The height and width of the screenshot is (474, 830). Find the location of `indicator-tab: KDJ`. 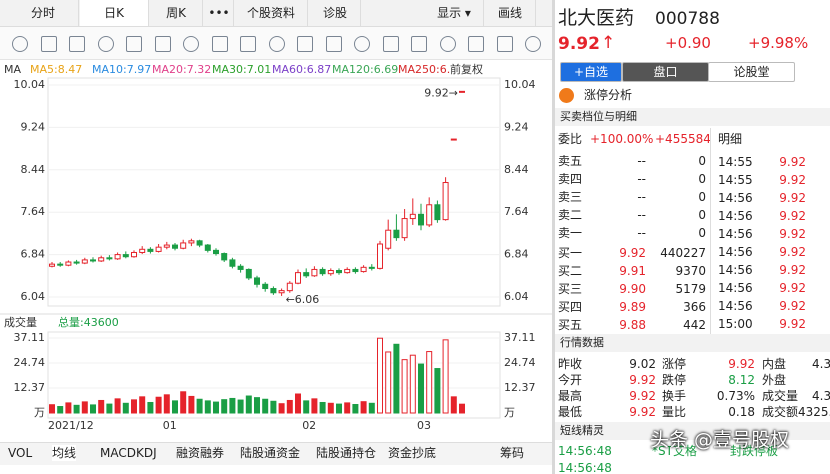

indicator-tab: KDJ is located at coordinates (146, 453).